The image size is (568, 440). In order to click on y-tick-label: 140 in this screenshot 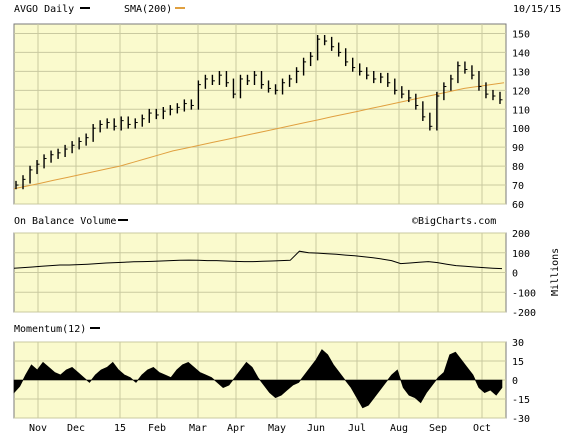, I will do `click(521, 53)`.